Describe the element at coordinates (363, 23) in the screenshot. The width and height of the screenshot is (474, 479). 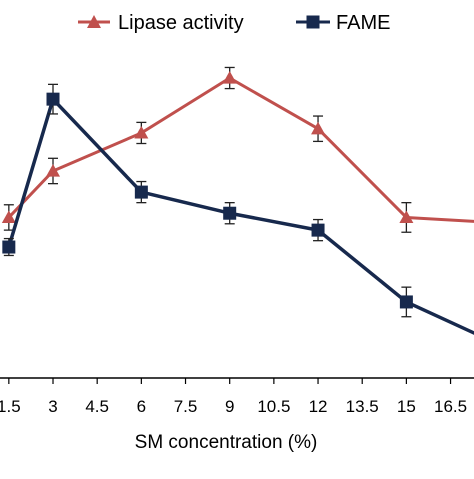
I see `legend-label: FAME` at that location.